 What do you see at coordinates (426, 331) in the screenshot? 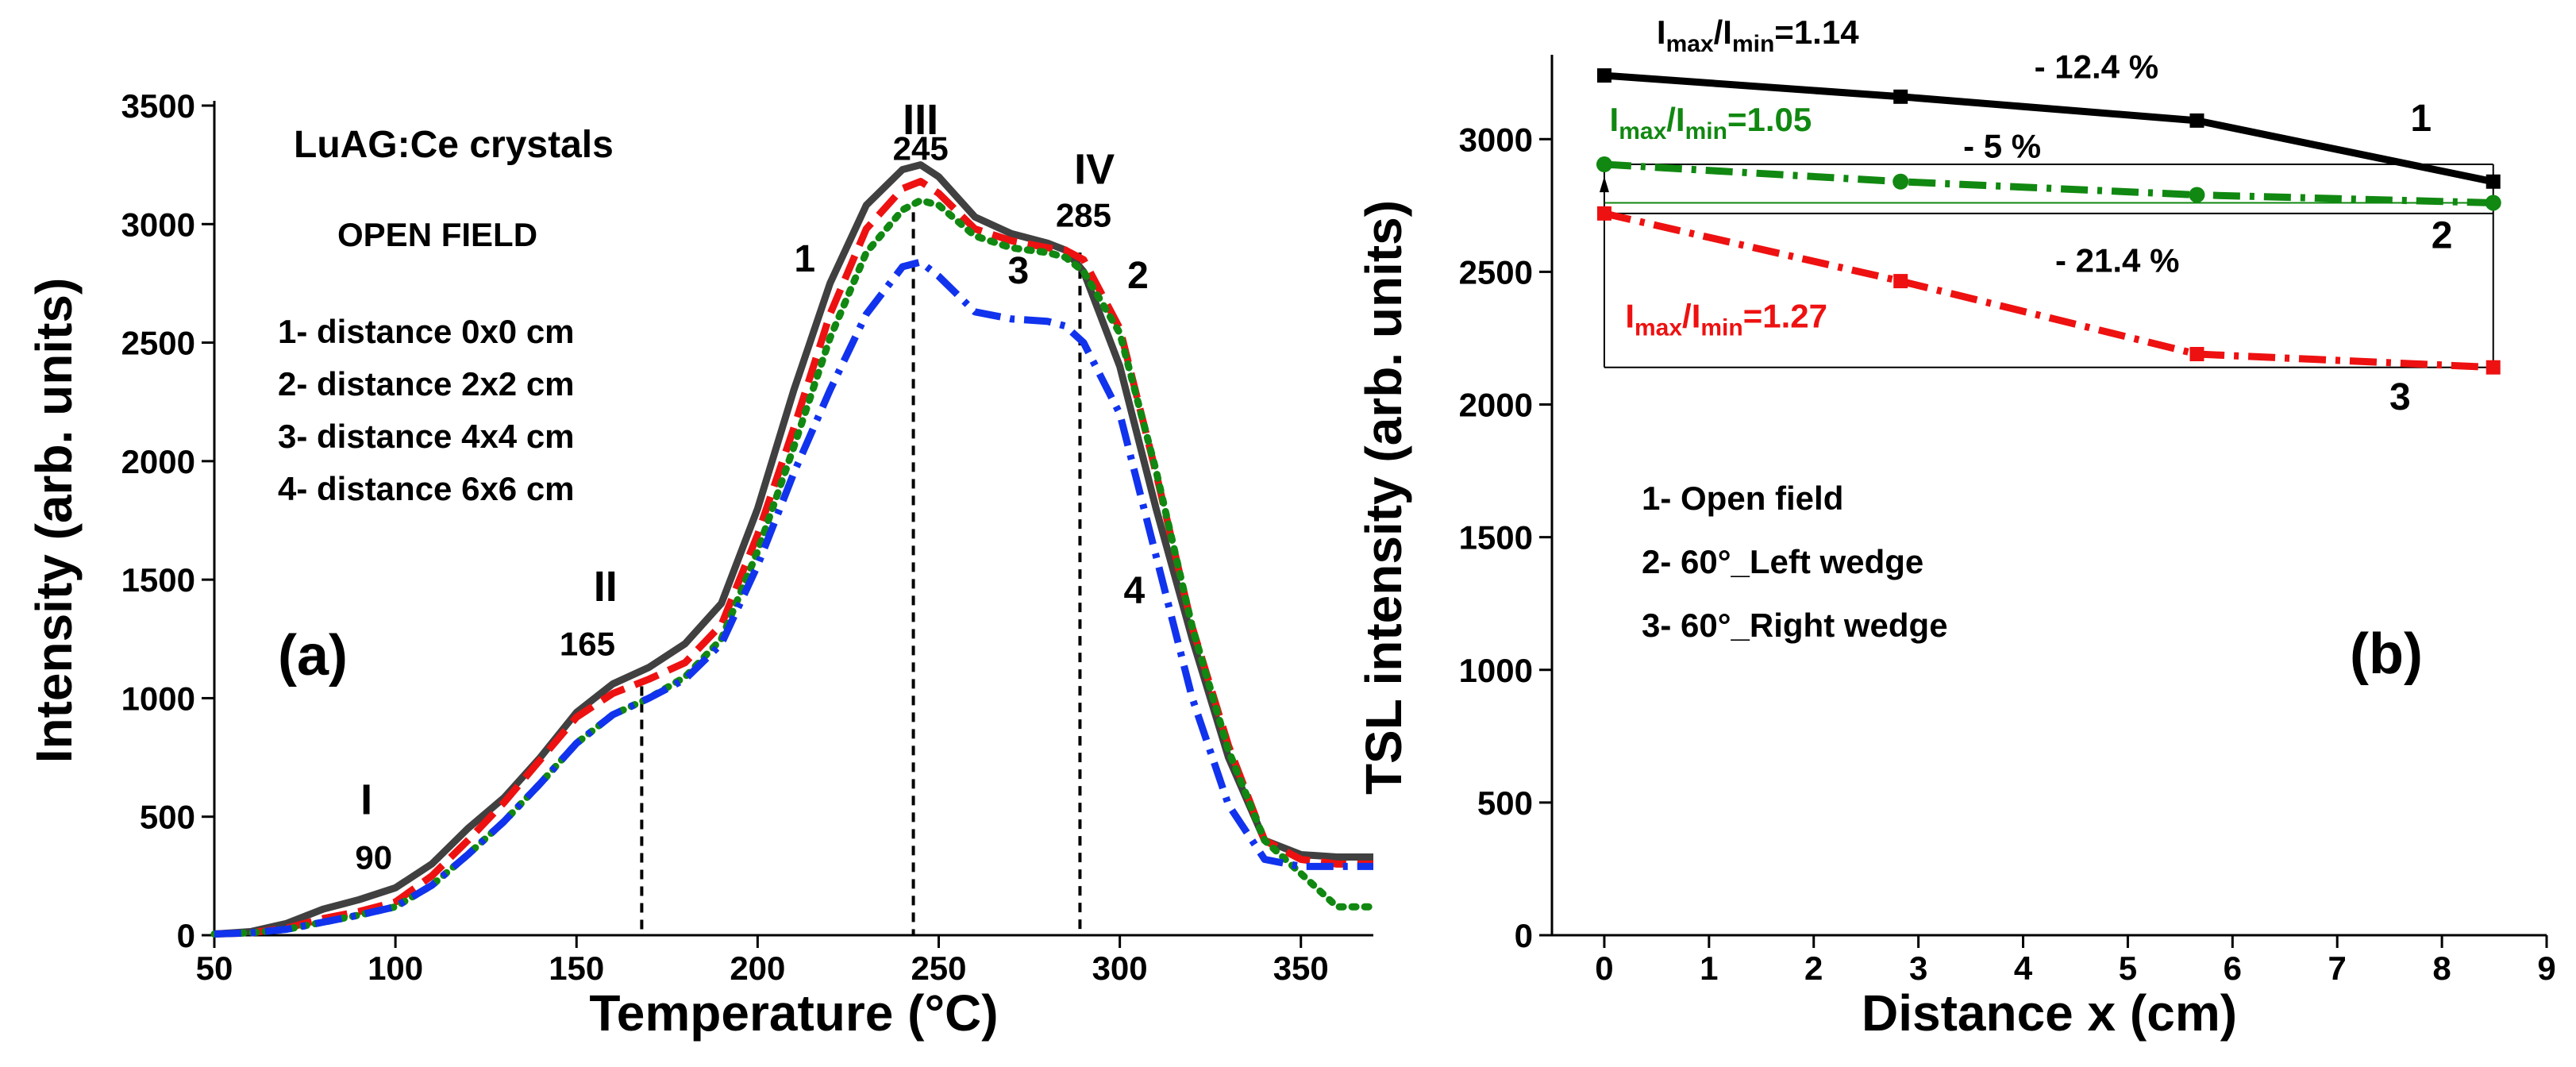
I see `legend-entry-1: 1- distance 0x0 cm` at bounding box center [426, 331].